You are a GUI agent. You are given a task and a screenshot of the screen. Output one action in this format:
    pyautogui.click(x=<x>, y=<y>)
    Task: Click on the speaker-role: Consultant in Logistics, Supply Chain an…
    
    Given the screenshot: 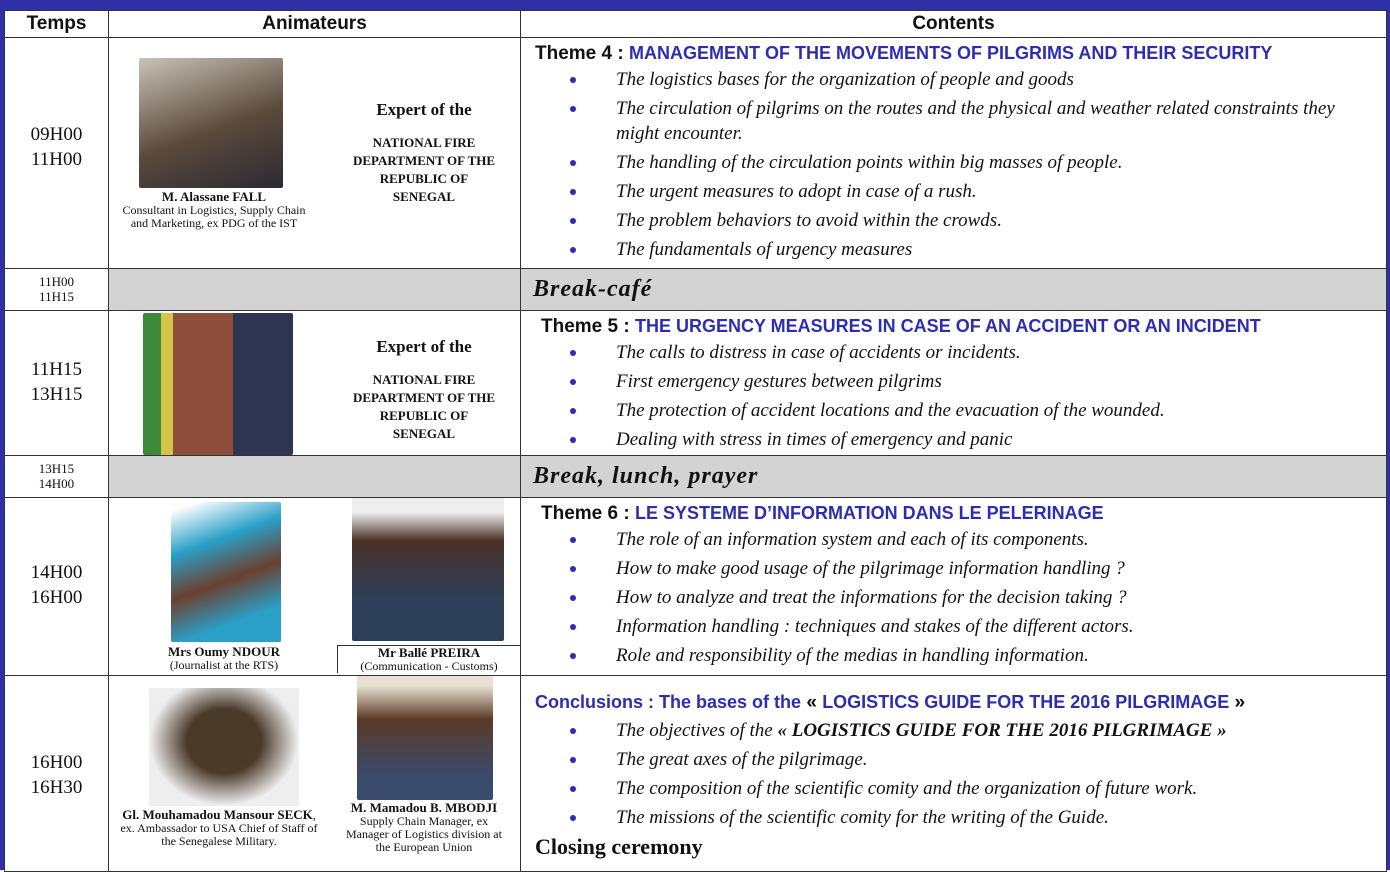 What is the action you would take?
    pyautogui.click(x=214, y=216)
    